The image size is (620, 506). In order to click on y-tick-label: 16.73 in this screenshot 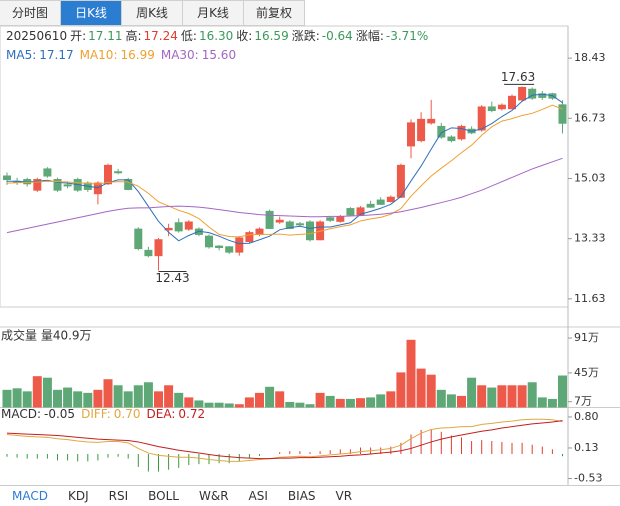, I will do `click(590, 117)`.